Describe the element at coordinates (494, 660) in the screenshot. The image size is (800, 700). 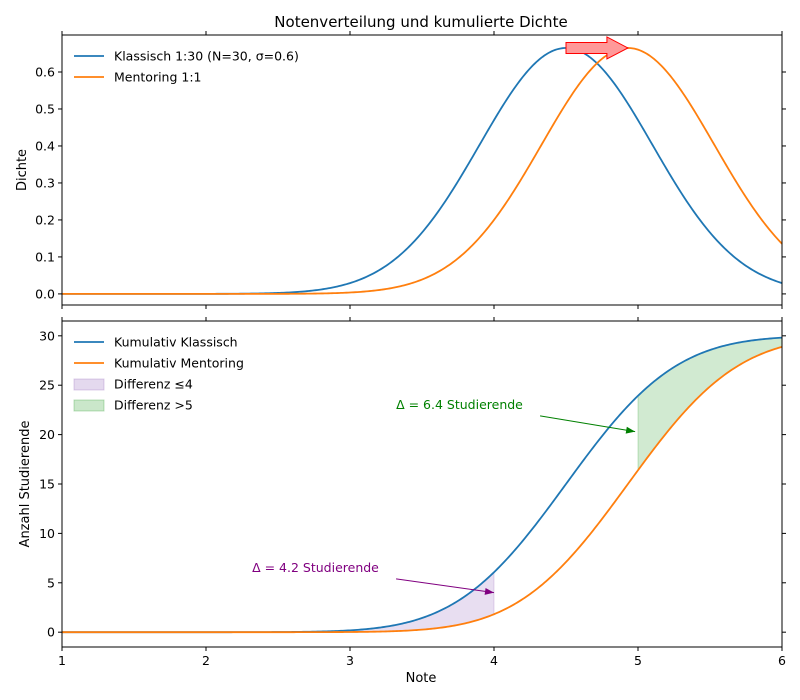
I see `cumulative-x-tick-label: 4` at that location.